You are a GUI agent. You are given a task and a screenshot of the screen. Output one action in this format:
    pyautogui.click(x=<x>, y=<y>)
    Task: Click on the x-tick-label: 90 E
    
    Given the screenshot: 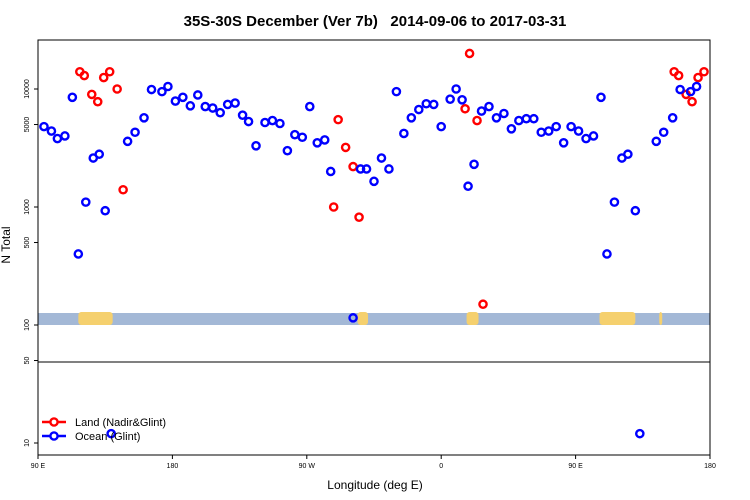 What is the action you would take?
    pyautogui.click(x=38, y=466)
    